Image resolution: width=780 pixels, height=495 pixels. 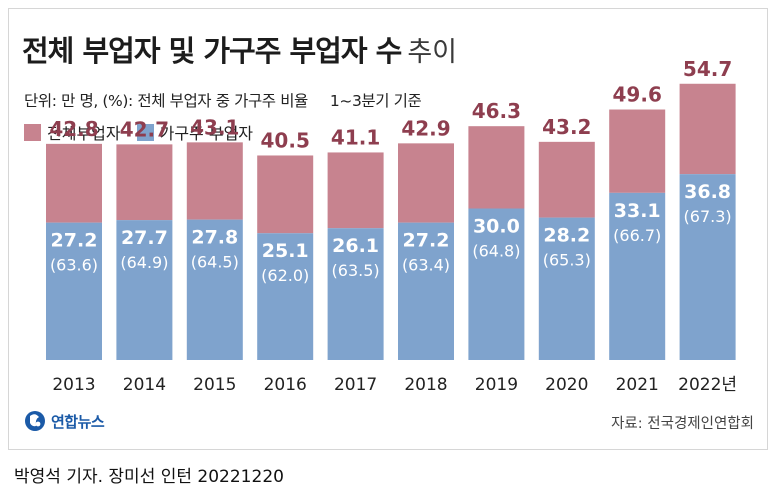 I want to click on legend-label-head: 가구주 부업자, so click(x=206, y=133).